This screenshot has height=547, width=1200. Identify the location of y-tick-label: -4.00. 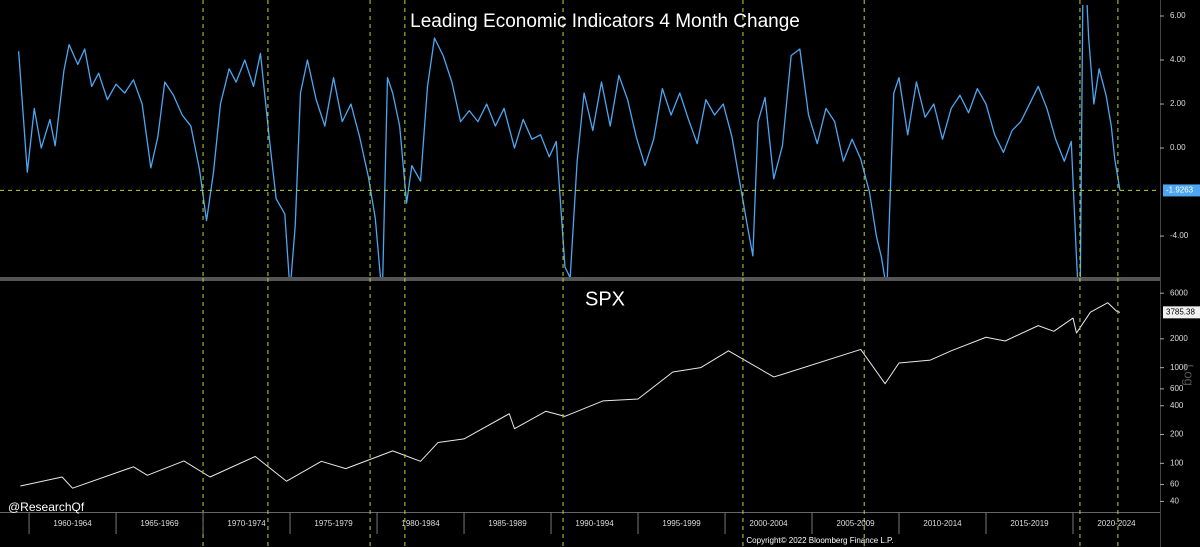
(1179, 235).